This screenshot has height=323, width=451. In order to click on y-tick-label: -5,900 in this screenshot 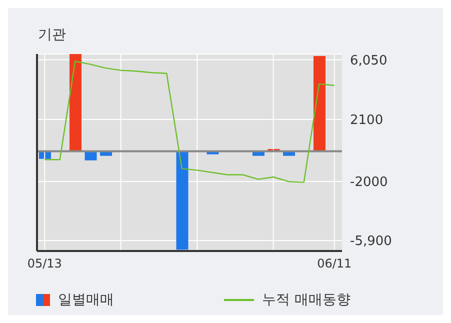, I will do `click(371, 242)`.